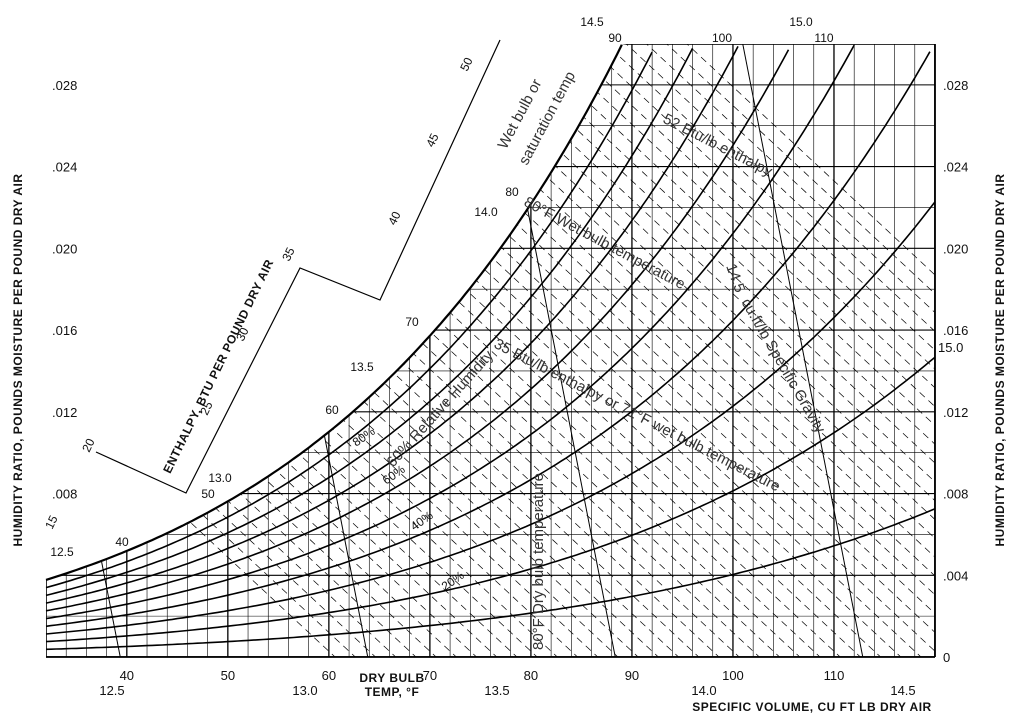  I want to click on wet-bulb-label-60: 60, so click(332, 410).